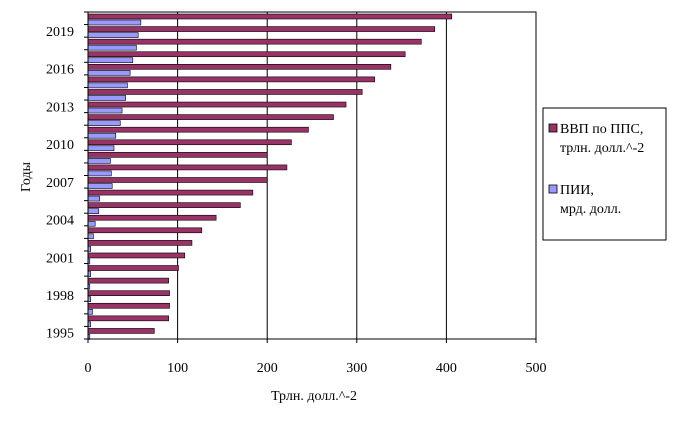 The width and height of the screenshot is (676, 421). I want to click on y-tick-label: 2001, so click(60, 258).